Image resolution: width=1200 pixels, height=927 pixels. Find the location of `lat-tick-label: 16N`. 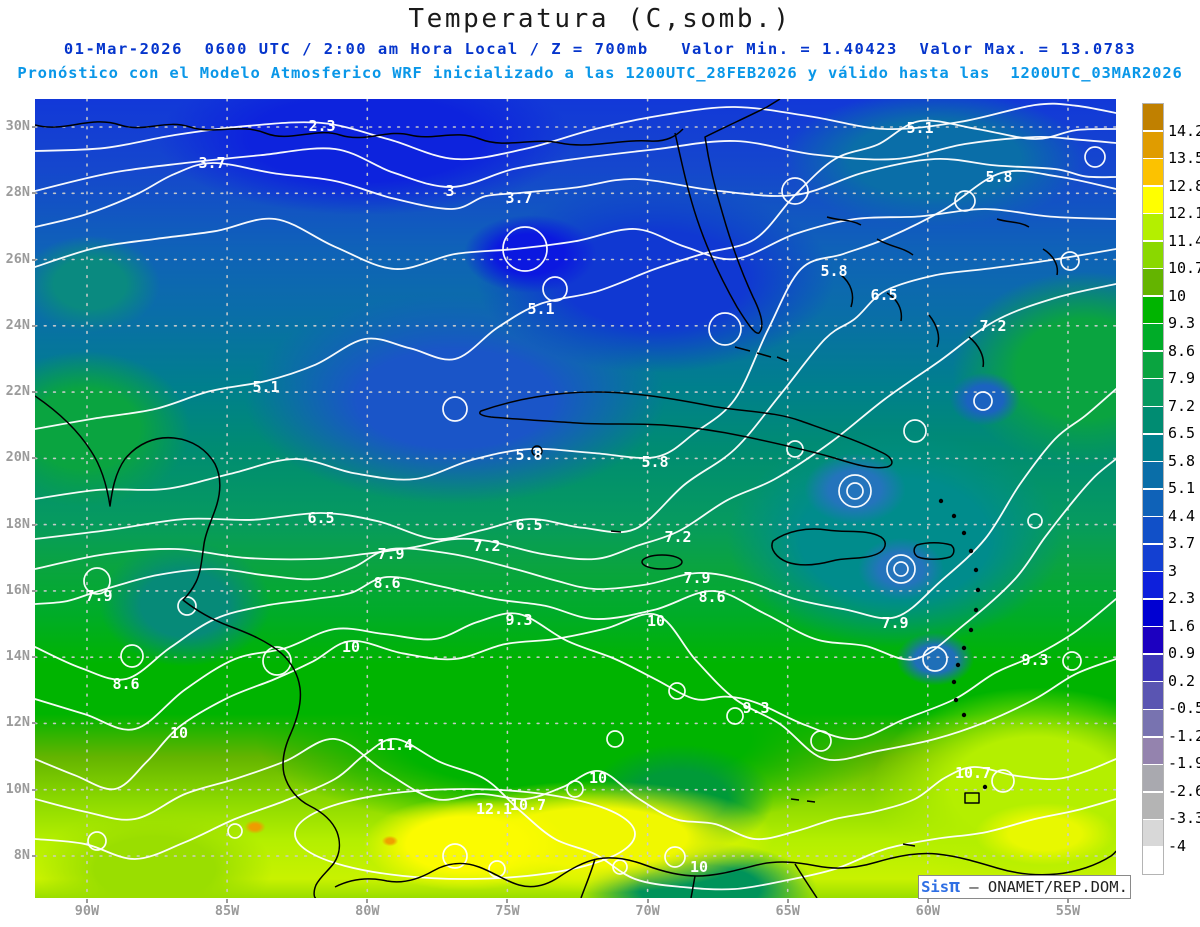

lat-tick-label: 16N is located at coordinates (17, 589).